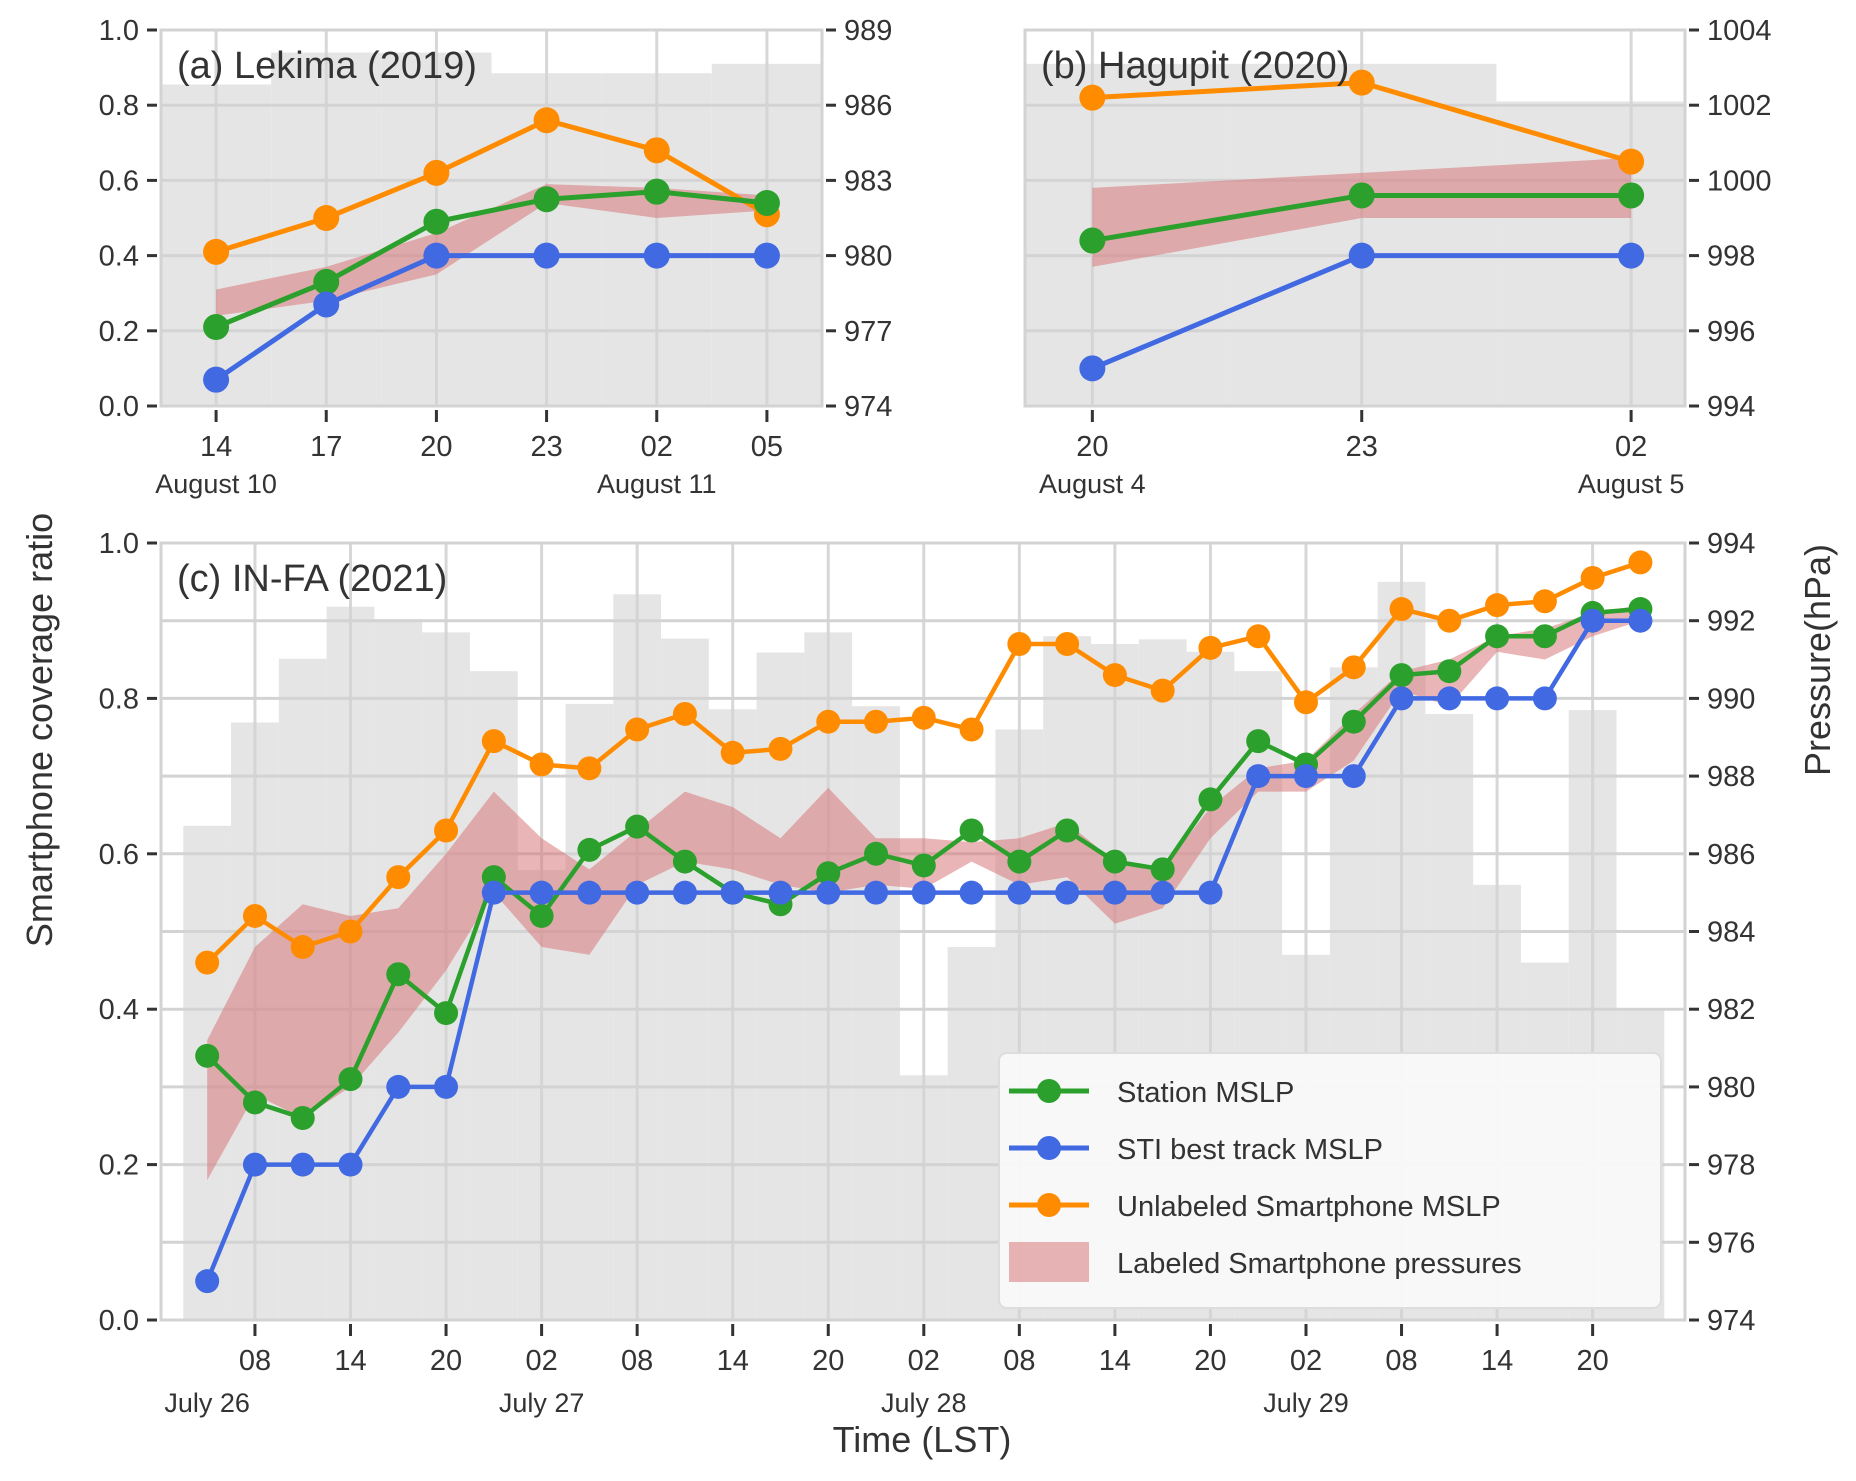 The height and width of the screenshot is (1481, 1856). Describe the element at coordinates (1330, 1180) in the screenshot. I see `legend-box` at that location.